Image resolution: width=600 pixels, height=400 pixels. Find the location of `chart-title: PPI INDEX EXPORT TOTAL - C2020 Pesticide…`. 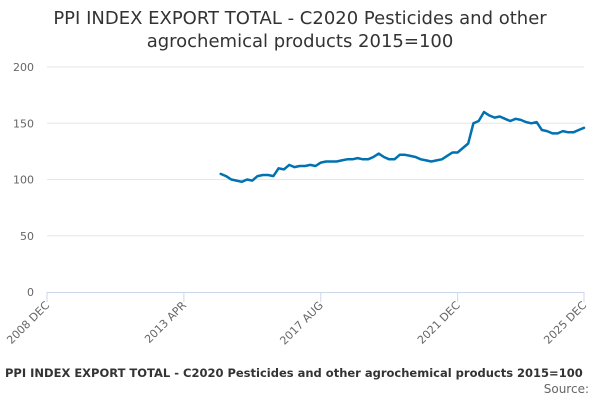

chart-title: PPI INDEX EXPORT TOTAL - C2020 Pesticide… is located at coordinates (300, 30).